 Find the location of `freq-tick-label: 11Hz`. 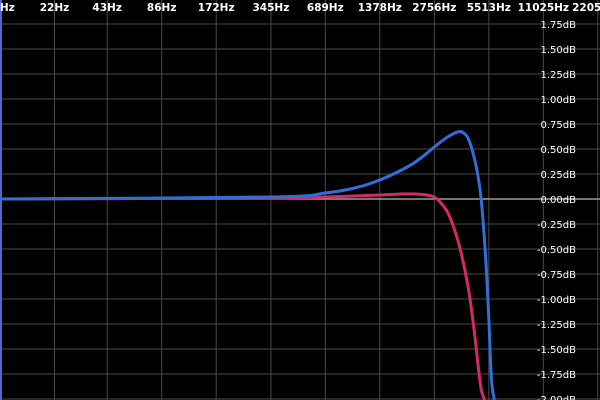

freq-tick-label: 11Hz is located at coordinates (7, 8).